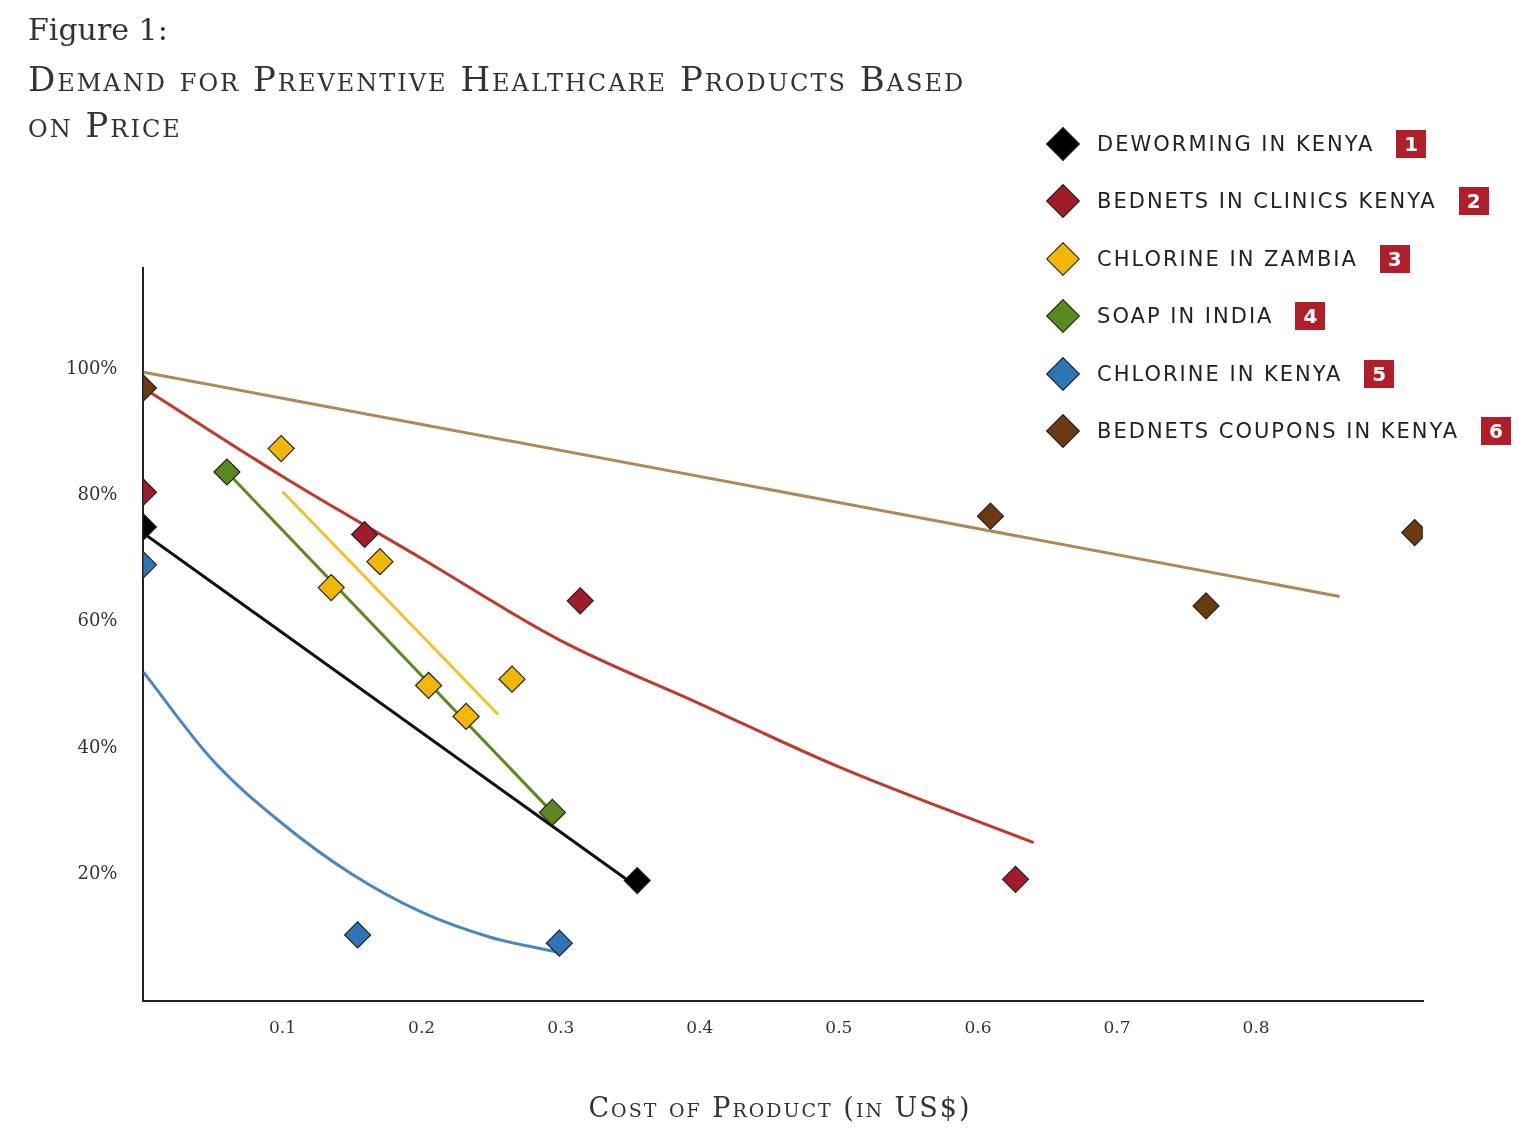 This screenshot has width=1531, height=1129. I want to click on annotation: 3, so click(1394, 258).